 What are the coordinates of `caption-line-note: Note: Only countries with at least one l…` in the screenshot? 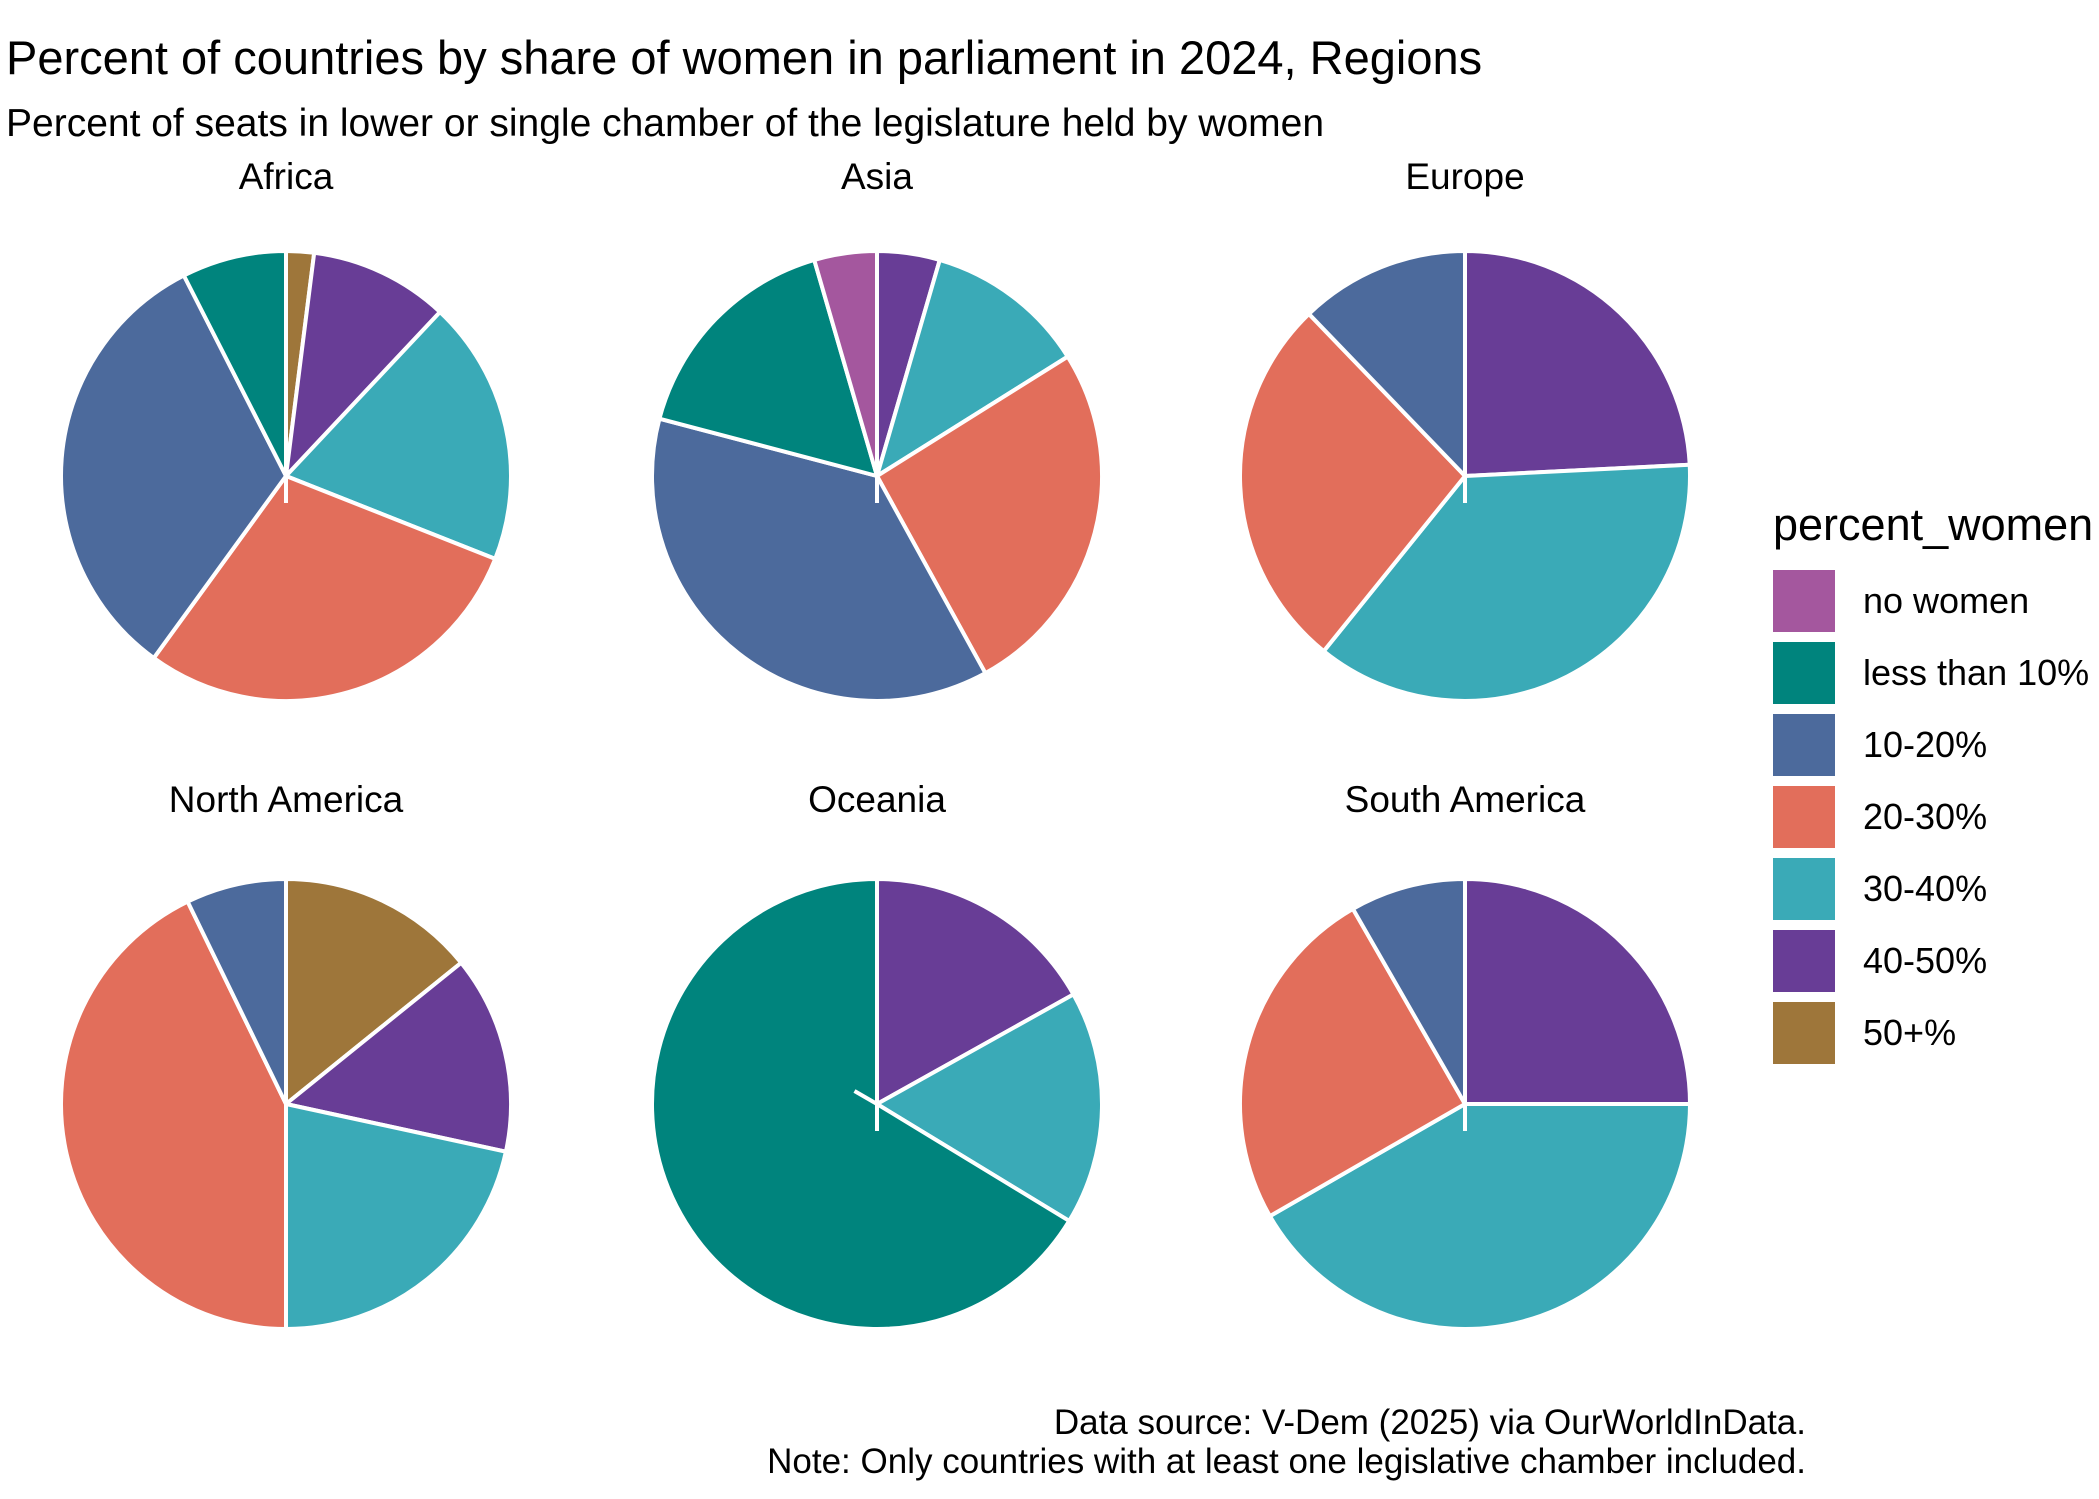 It's located at (1286, 1461).